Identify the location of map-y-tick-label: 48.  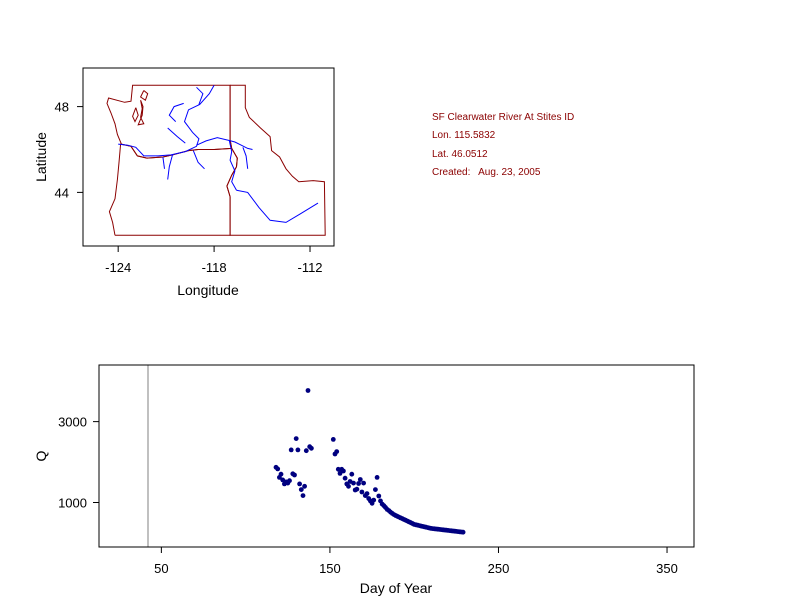
(62, 107).